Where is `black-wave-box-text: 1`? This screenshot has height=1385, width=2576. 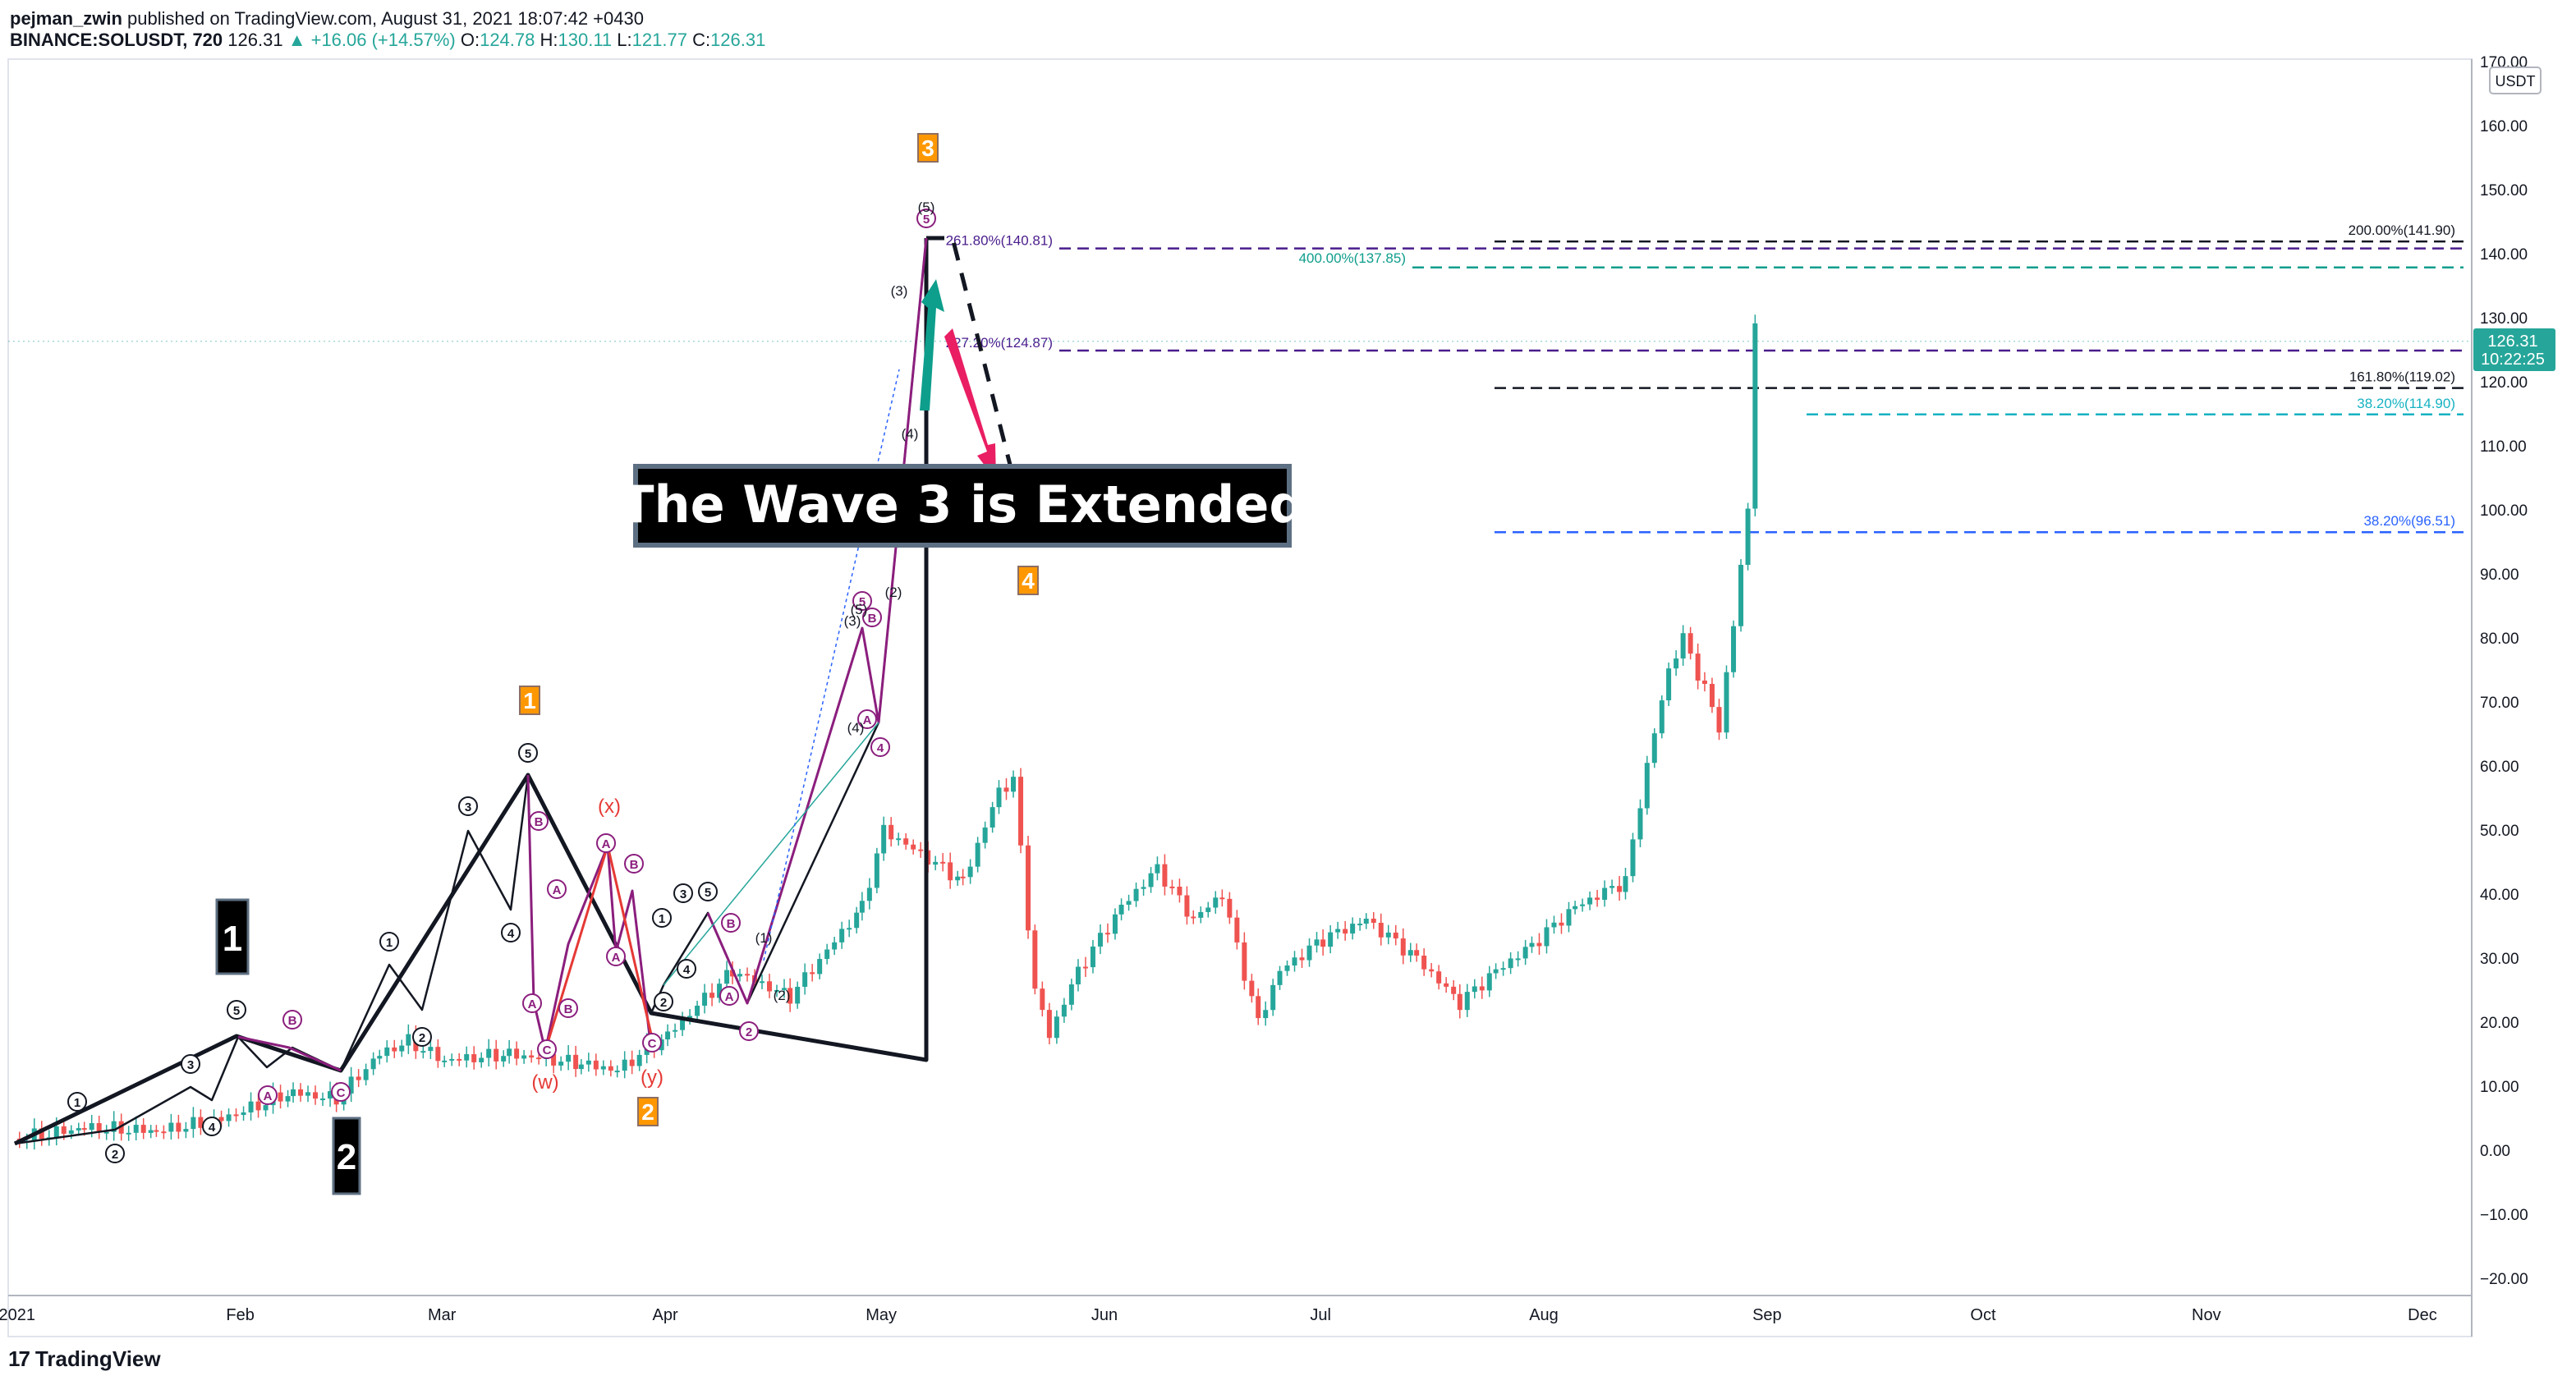 black-wave-box-text: 1 is located at coordinates (232, 939).